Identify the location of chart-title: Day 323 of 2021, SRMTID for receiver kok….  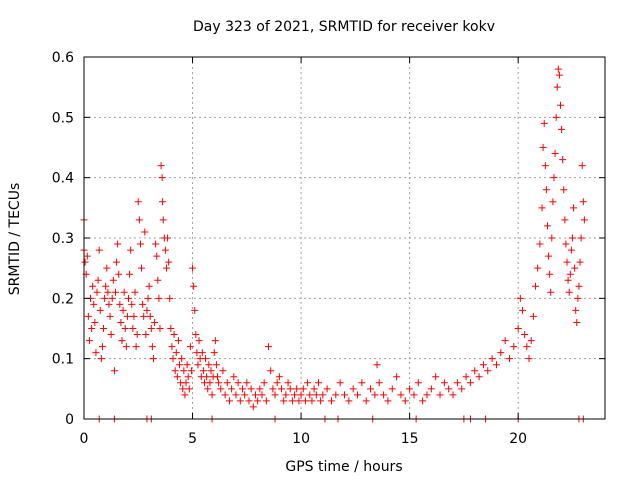
(344, 27).